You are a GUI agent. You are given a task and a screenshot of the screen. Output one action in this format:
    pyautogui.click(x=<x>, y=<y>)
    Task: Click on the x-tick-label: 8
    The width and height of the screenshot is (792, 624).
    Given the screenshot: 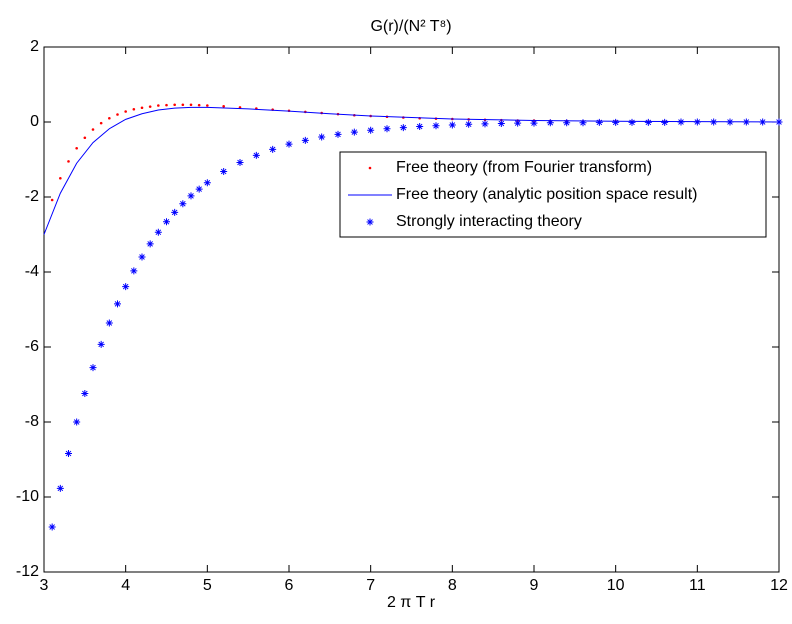 What is the action you would take?
    pyautogui.click(x=452, y=585)
    